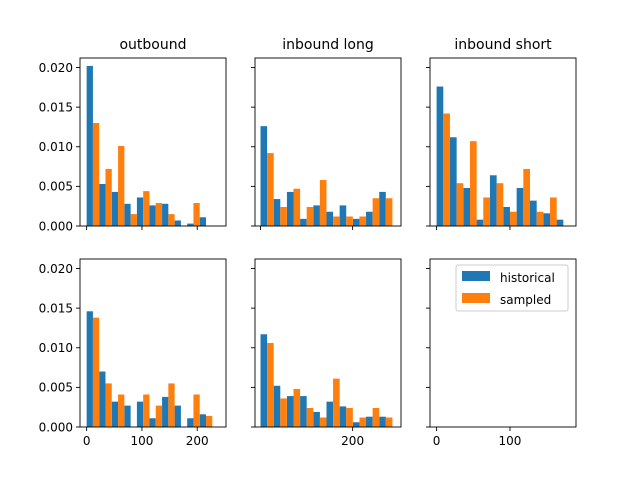  I want to click on panel-inbound-short: inbound short, so click(501, 133).